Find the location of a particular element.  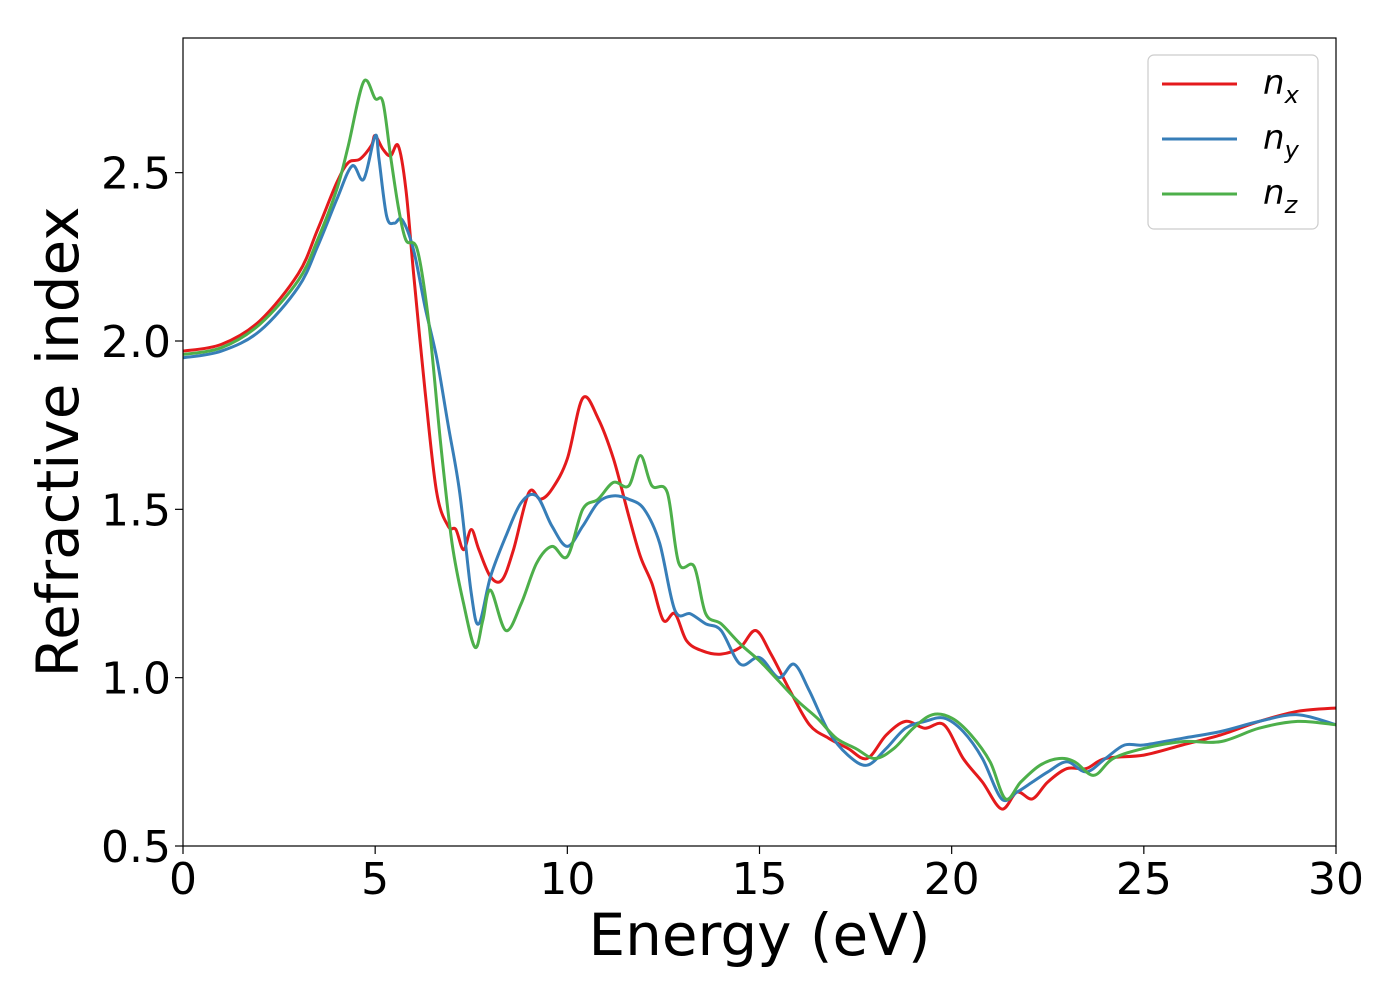

legend-label-nx: nx is located at coordinates (1281, 86).